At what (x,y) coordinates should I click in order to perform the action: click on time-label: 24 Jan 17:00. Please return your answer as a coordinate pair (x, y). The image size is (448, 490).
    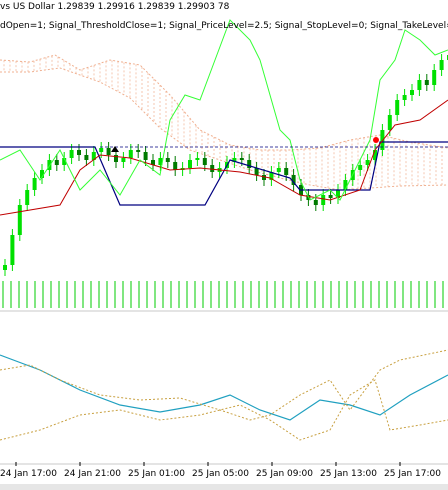
    Looking at the image, I should click on (28, 474).